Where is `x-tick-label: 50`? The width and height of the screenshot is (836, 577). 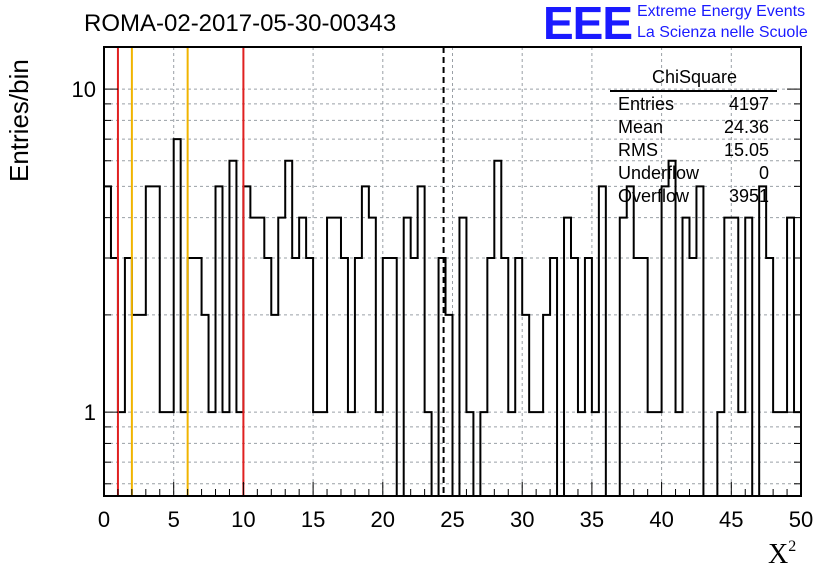 x-tick-label: 50 is located at coordinates (801, 519).